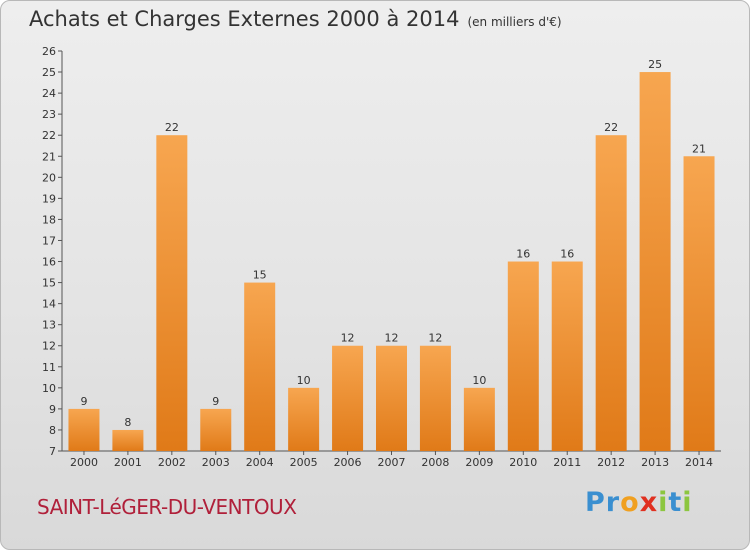 This screenshot has height=550, width=750. Describe the element at coordinates (49, 262) in the screenshot. I see `y-tick-label: 16` at that location.